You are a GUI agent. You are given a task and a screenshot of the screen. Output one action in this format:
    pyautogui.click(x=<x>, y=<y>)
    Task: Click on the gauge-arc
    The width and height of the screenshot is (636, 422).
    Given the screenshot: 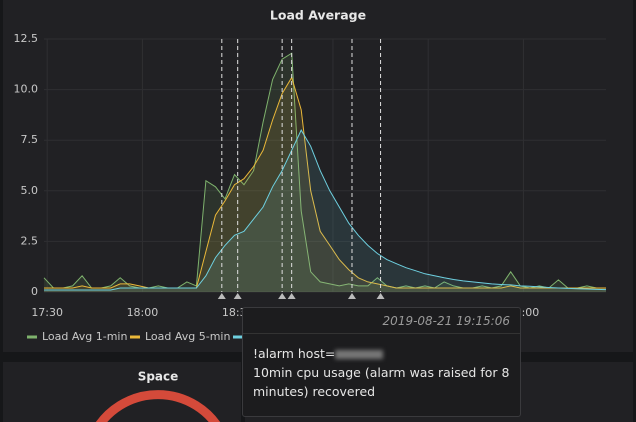 What is the action you would take?
    pyautogui.click(x=158, y=406)
    